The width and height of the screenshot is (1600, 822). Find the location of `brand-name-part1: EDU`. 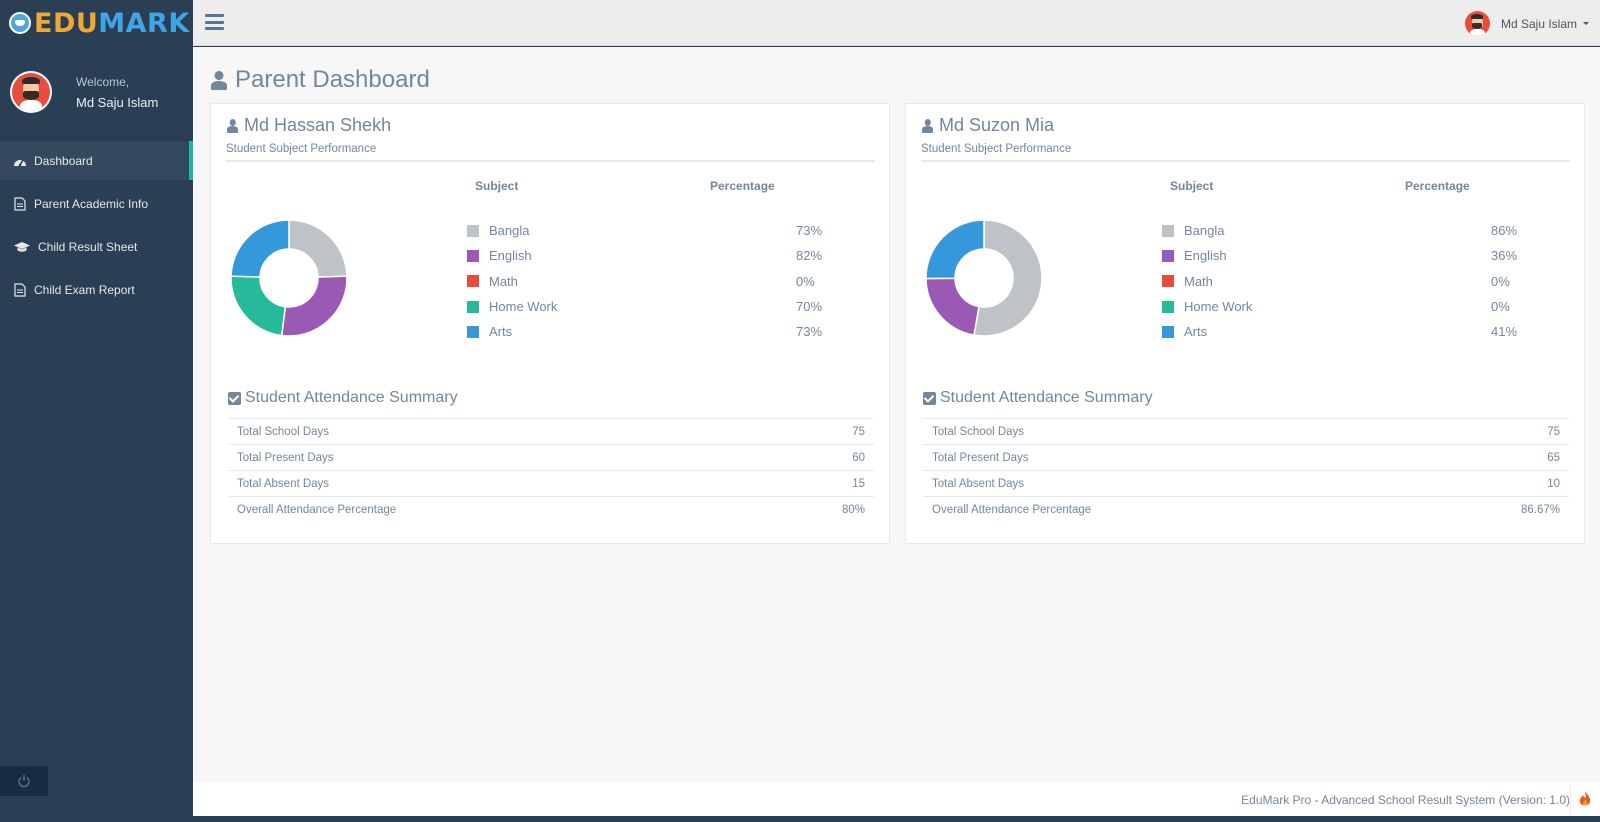

brand-name-part1: EDU is located at coordinates (66, 23).